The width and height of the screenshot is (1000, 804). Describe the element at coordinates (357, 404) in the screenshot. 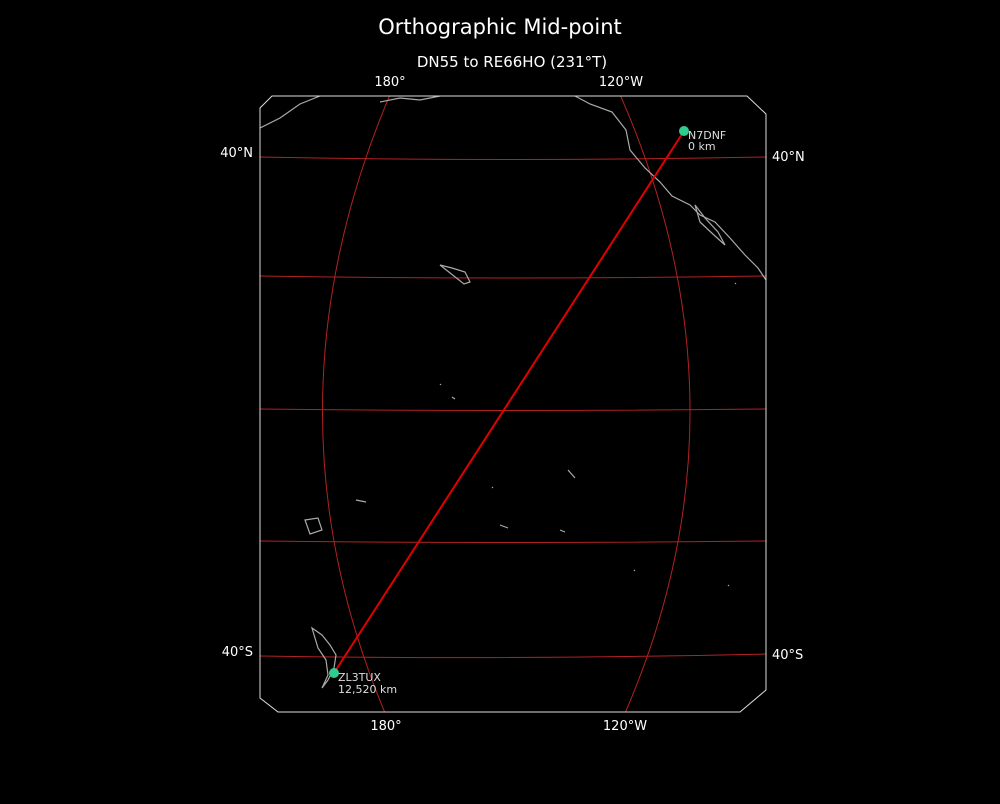

I see `meridian` at that location.